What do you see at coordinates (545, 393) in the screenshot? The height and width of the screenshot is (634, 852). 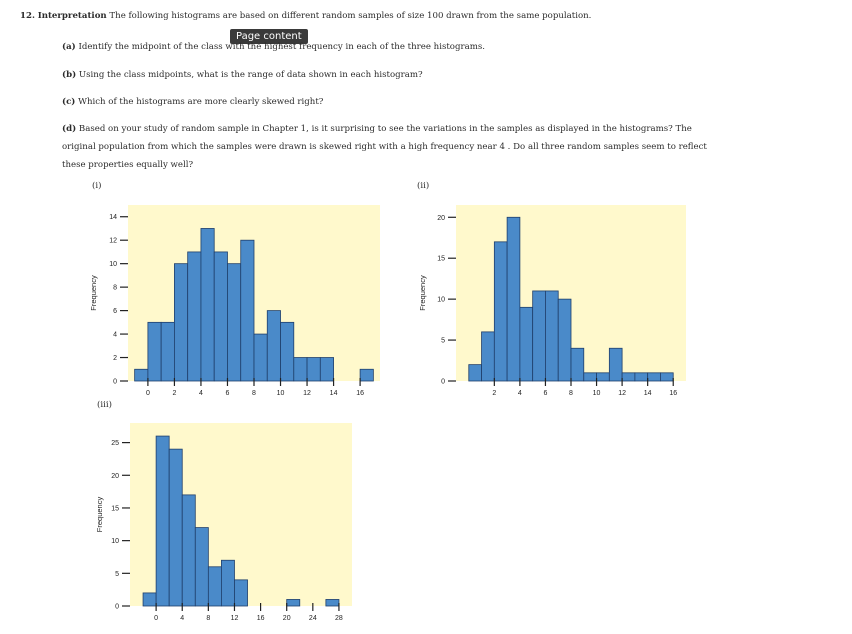 I see `histogram-ii-xtick-label: 6` at bounding box center [545, 393].